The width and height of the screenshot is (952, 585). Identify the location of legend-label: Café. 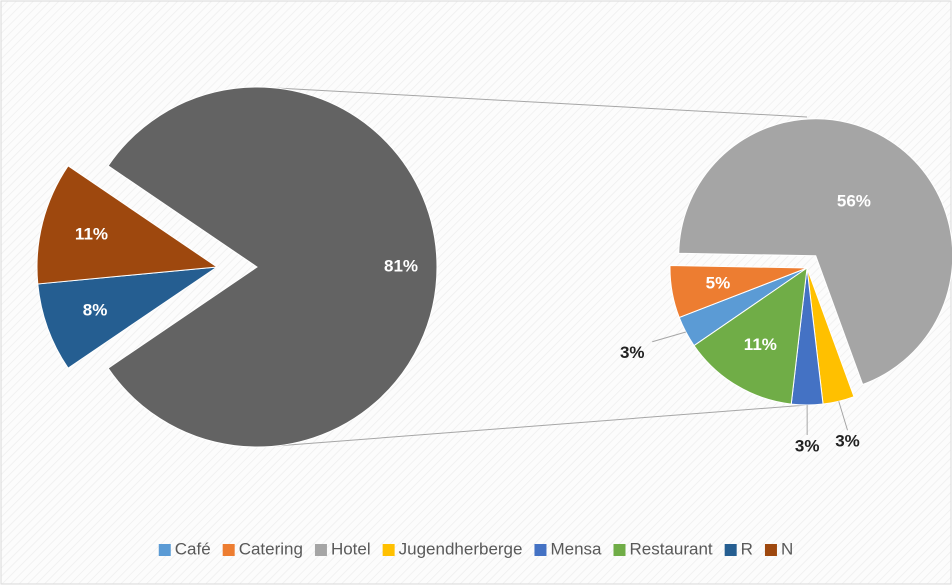
(193, 548).